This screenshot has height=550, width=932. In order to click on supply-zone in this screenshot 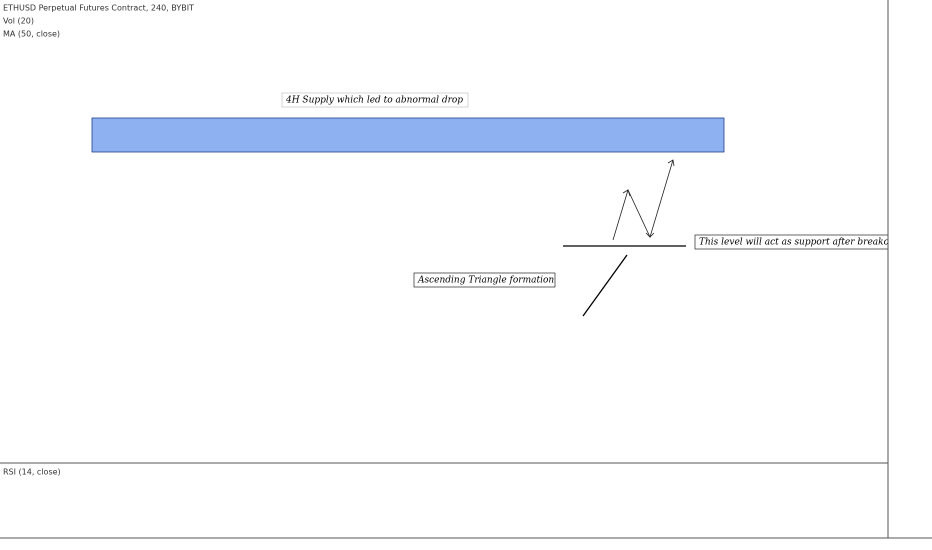, I will do `click(408, 135)`.